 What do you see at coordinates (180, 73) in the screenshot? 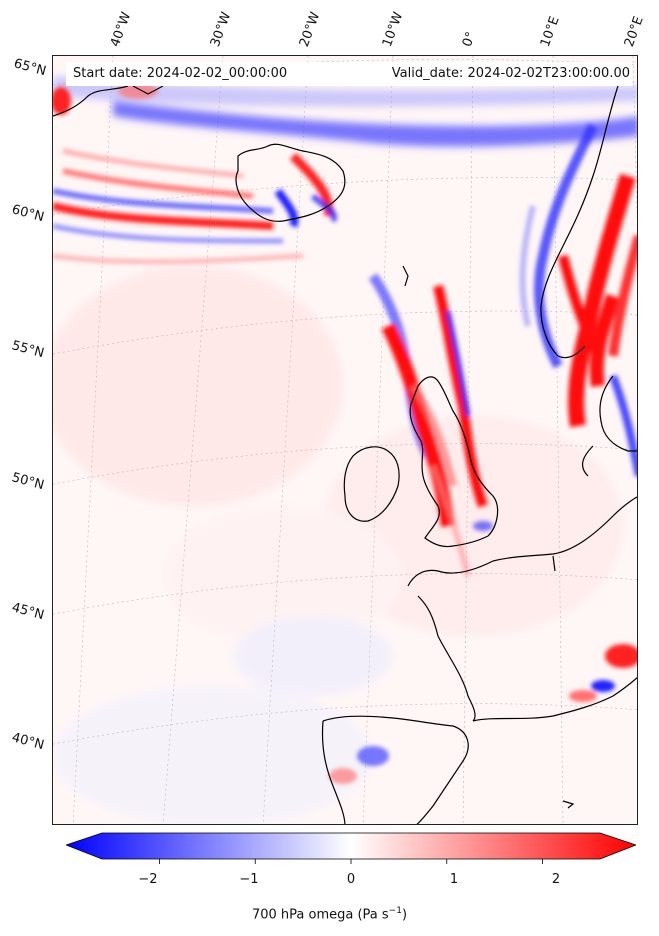
I see `start-date-label: Start date: 2024-02-02_00:00:00` at bounding box center [180, 73].